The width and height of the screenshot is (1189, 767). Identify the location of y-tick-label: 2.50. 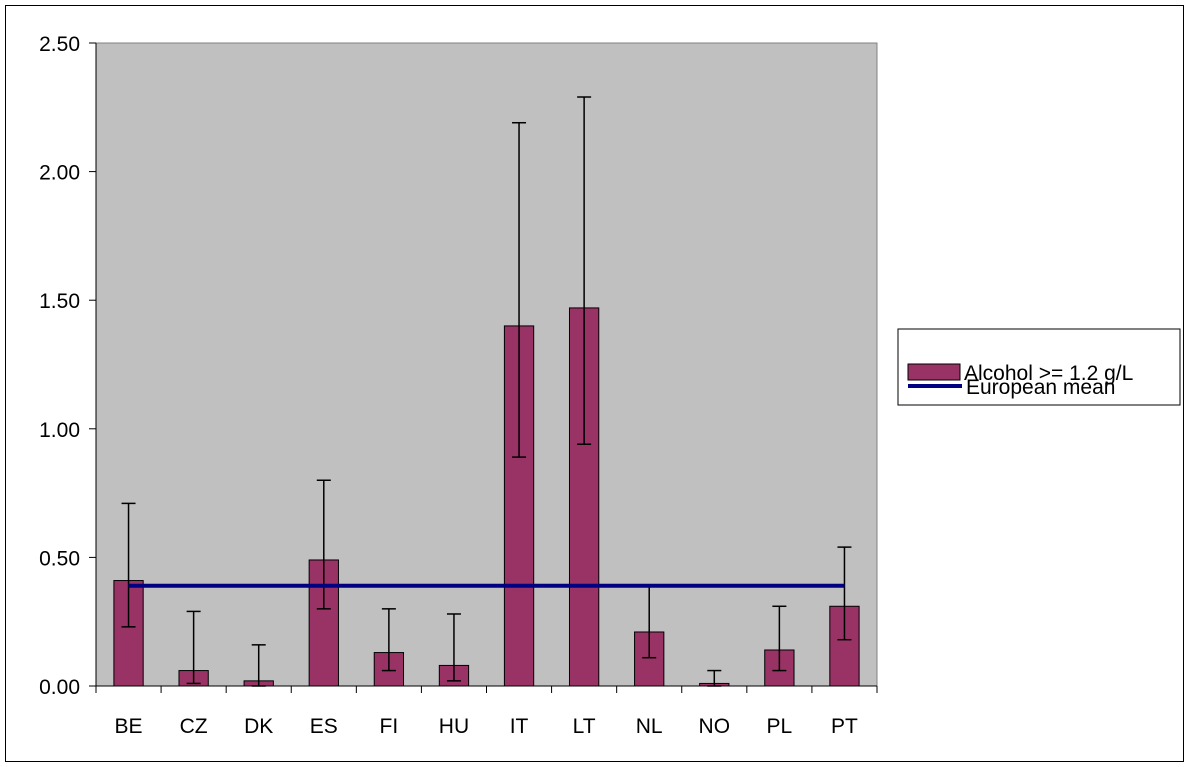
(59, 44).